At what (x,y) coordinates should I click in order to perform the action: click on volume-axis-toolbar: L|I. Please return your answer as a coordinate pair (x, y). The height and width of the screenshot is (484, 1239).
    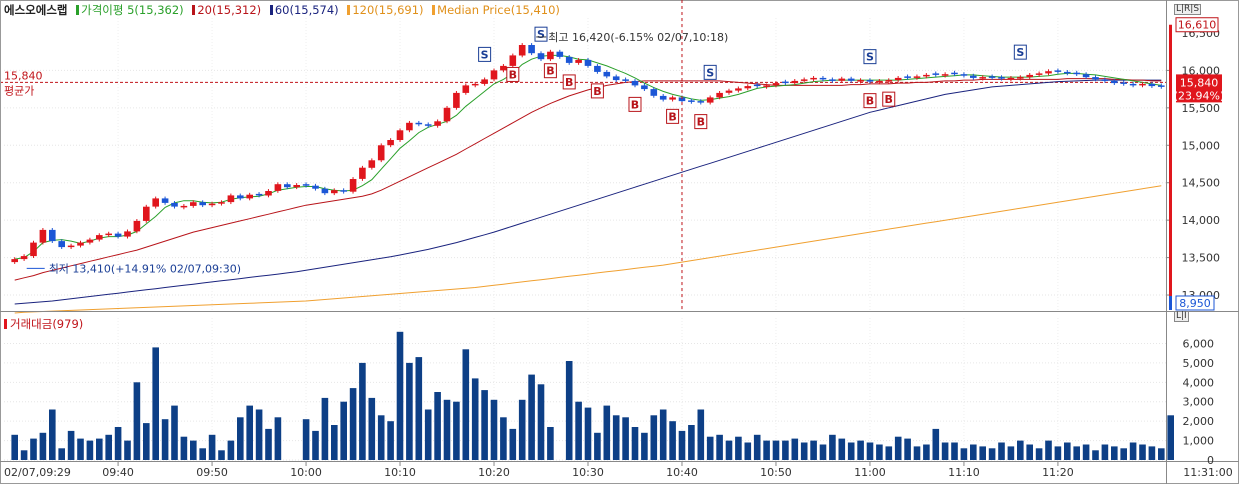
    Looking at the image, I should click on (1181, 316).